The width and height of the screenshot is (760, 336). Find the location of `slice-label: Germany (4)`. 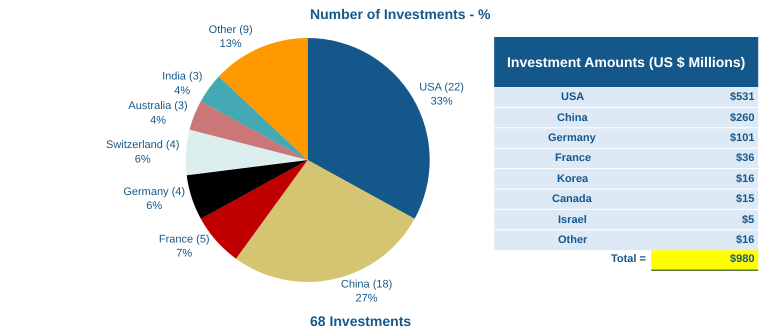

slice-label: Germany (4) is located at coordinates (154, 192).